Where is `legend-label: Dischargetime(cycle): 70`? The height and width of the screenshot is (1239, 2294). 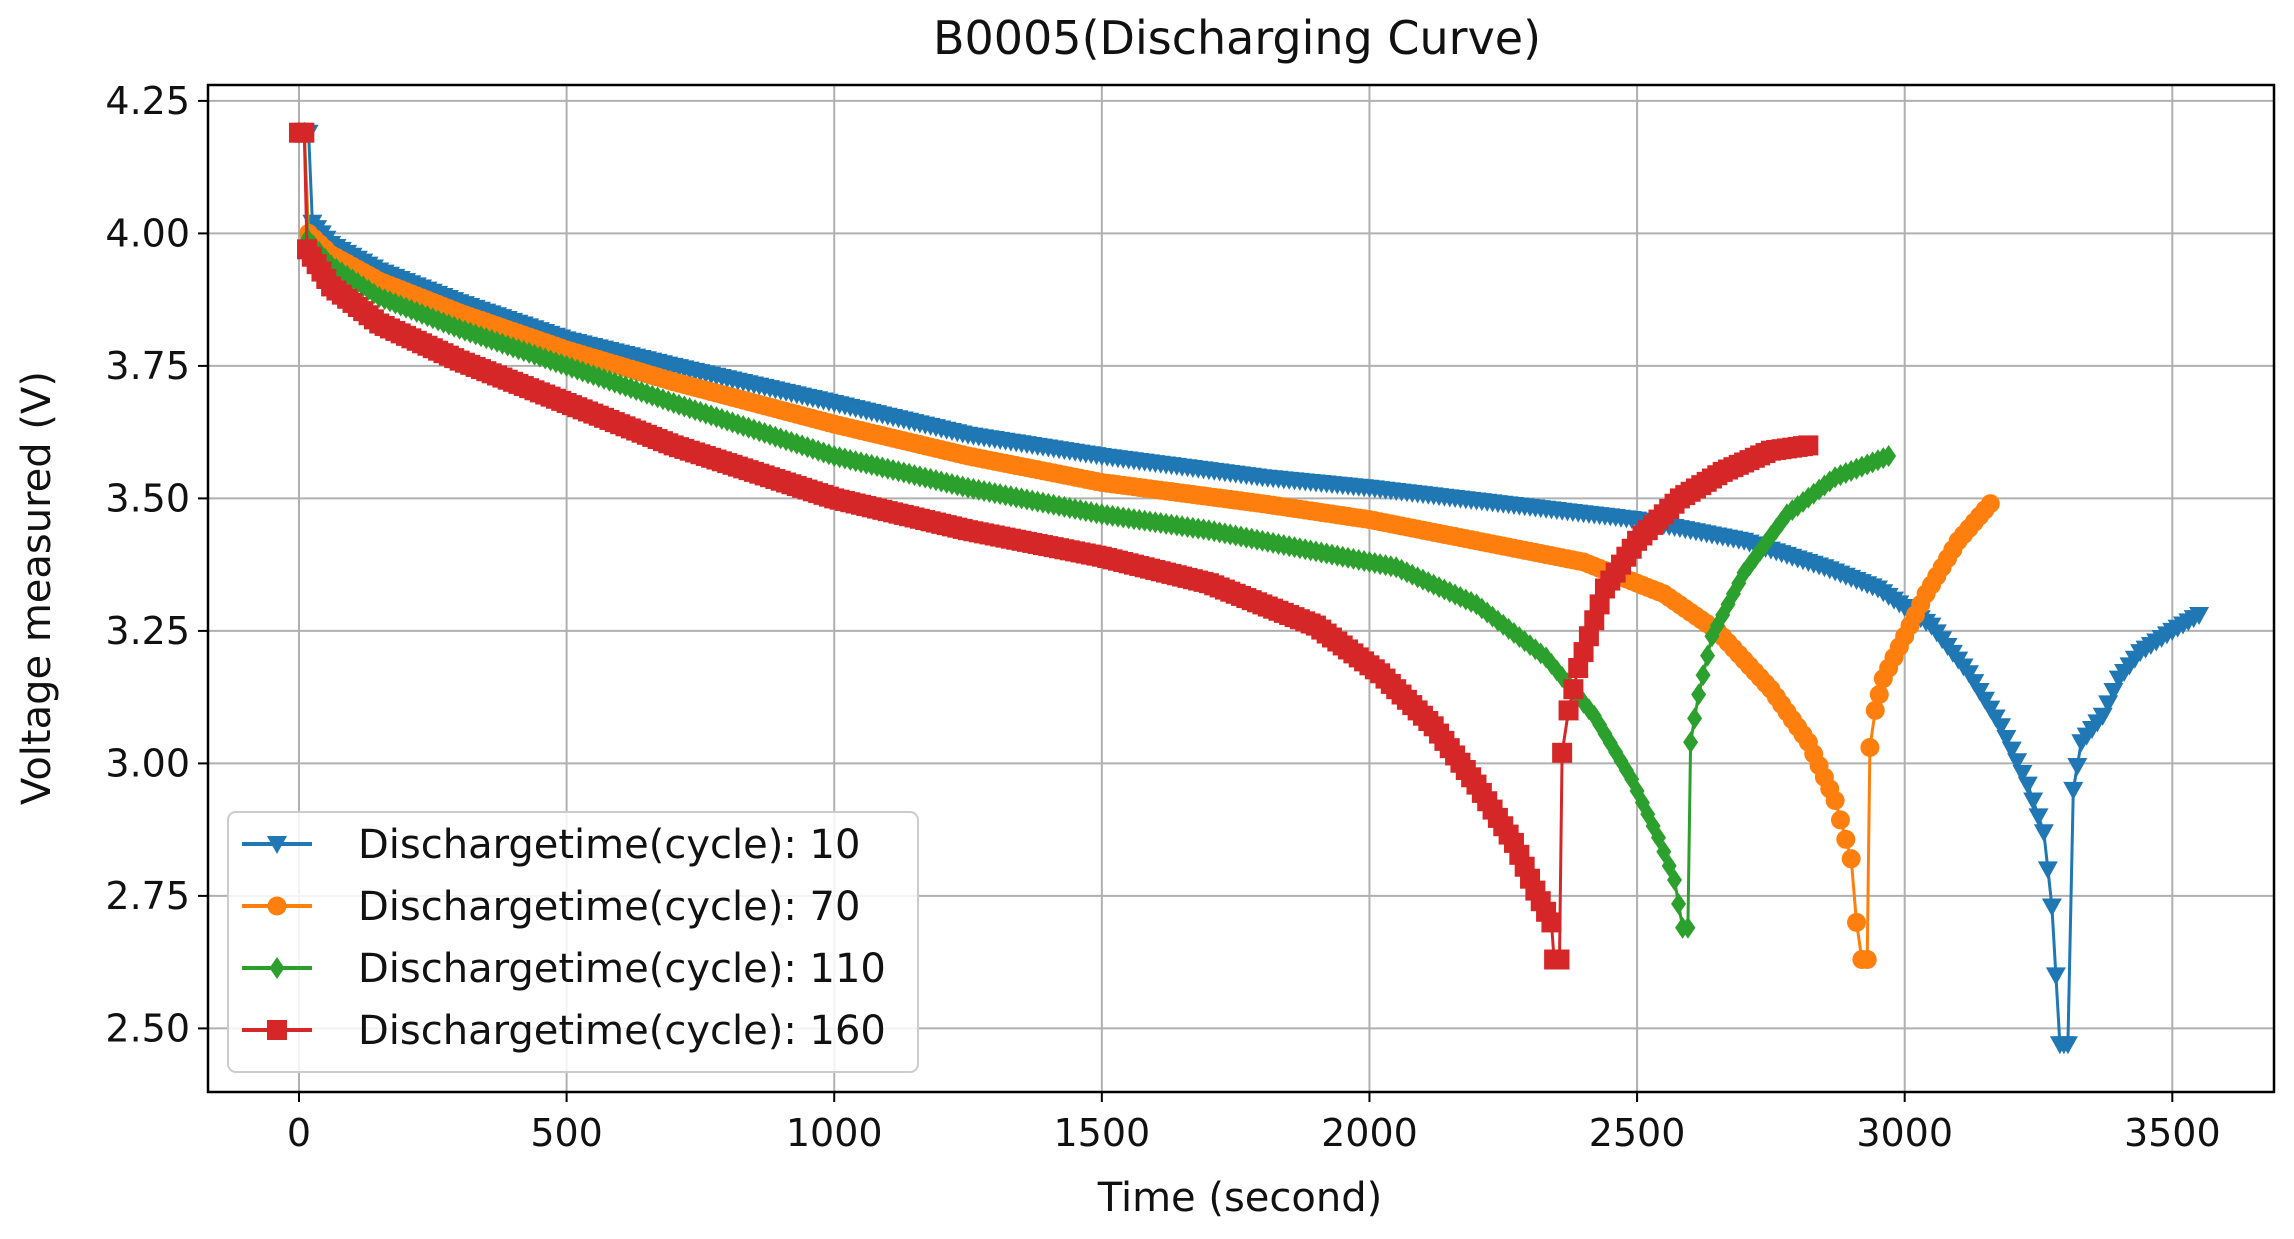 legend-label: Dischargetime(cycle): 70 is located at coordinates (609, 907).